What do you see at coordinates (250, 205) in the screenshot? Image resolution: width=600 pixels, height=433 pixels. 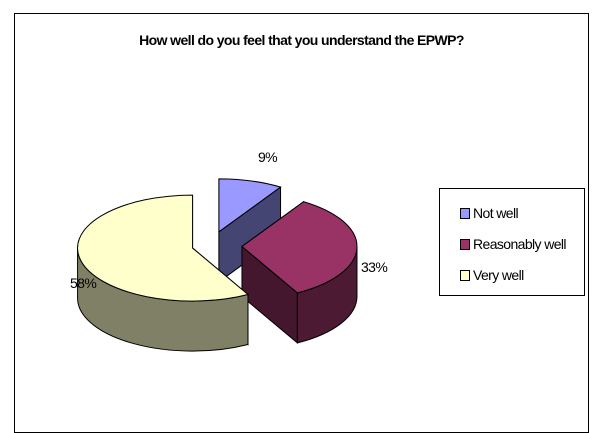 I see `pie-slice-not-well` at bounding box center [250, 205].